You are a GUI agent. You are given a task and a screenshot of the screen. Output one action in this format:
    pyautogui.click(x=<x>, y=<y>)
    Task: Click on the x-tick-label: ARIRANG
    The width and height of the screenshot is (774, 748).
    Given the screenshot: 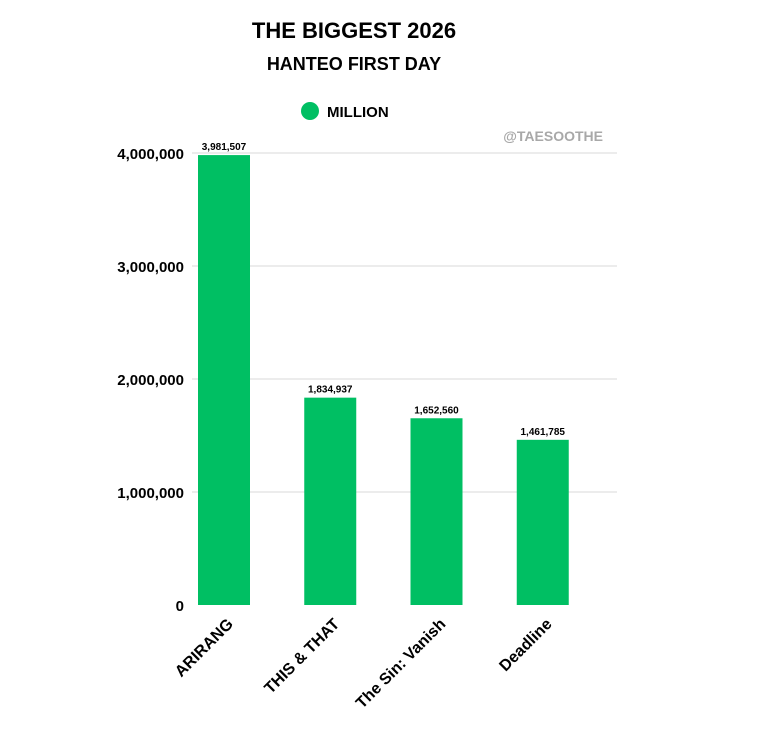 What is the action you would take?
    pyautogui.click(x=204, y=648)
    